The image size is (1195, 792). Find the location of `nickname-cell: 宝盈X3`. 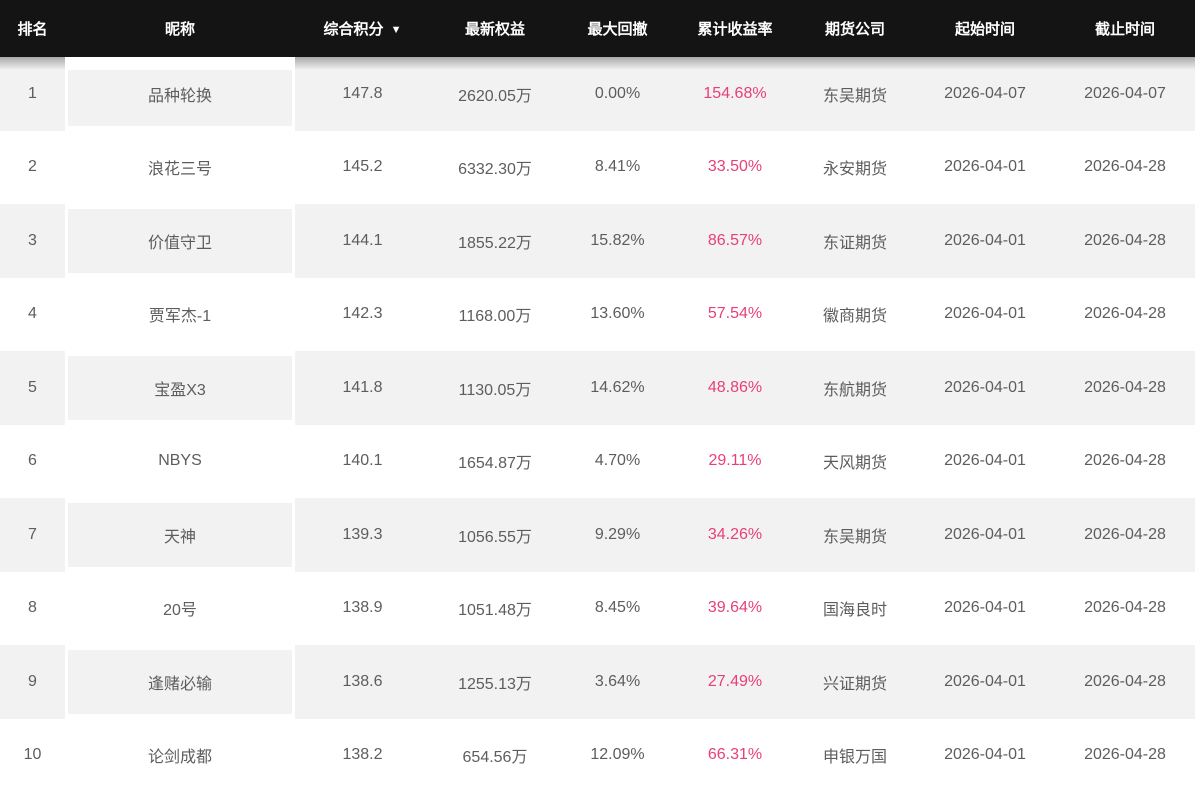

nickname-cell: 宝盈X3 is located at coordinates (180, 388).